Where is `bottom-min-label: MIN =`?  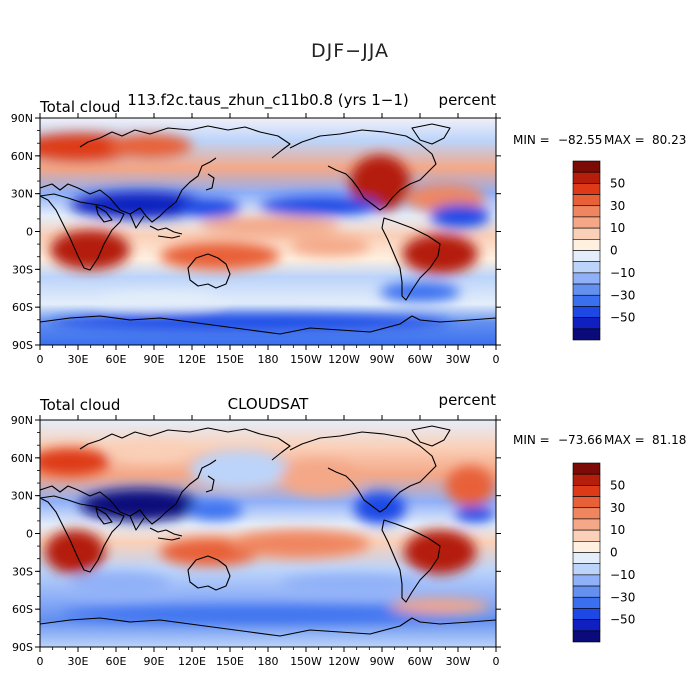 bottom-min-label: MIN = is located at coordinates (531, 440).